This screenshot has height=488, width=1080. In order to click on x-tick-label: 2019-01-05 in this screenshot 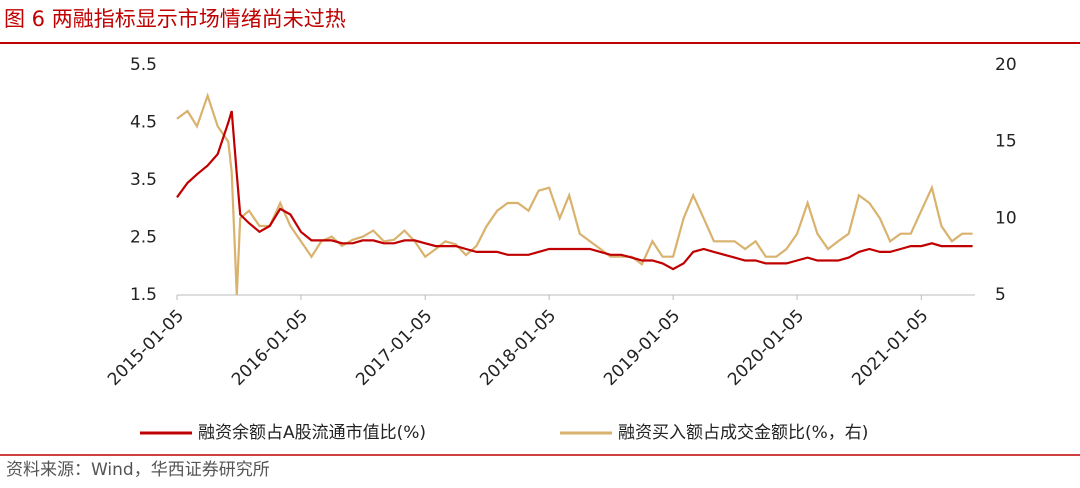, I will do `click(642, 348)`.